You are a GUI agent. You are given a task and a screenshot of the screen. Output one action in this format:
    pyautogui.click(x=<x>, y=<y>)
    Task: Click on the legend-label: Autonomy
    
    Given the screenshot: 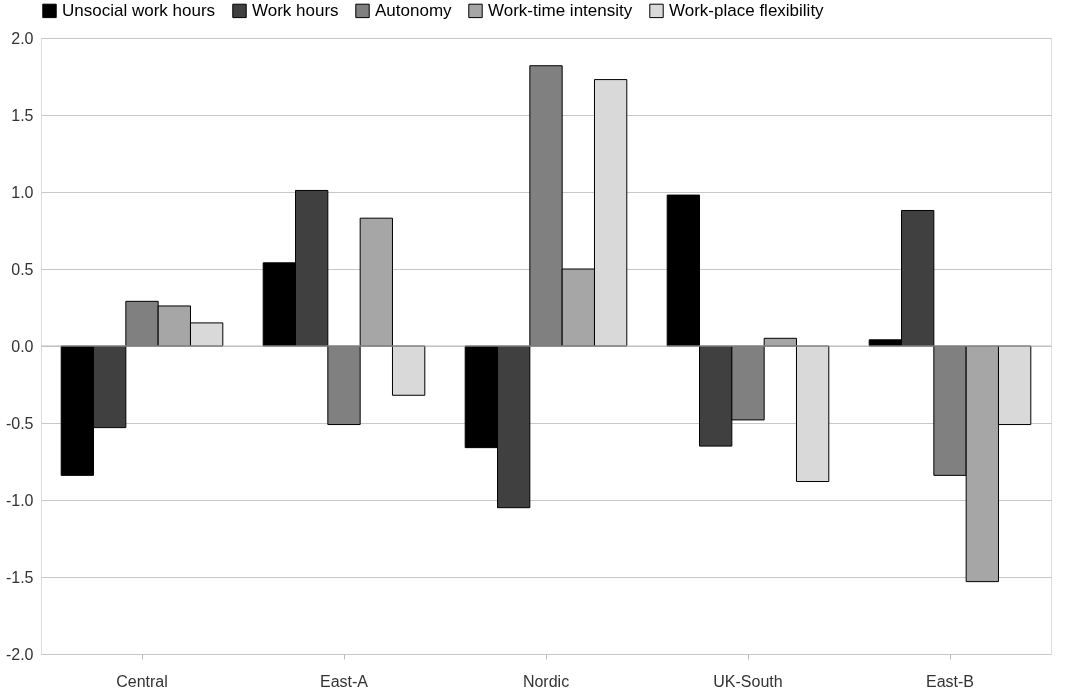 What is the action you would take?
    pyautogui.click(x=414, y=10)
    